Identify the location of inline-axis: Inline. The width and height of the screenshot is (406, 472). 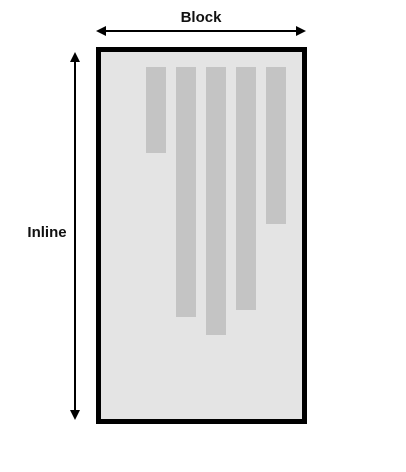
(53, 236).